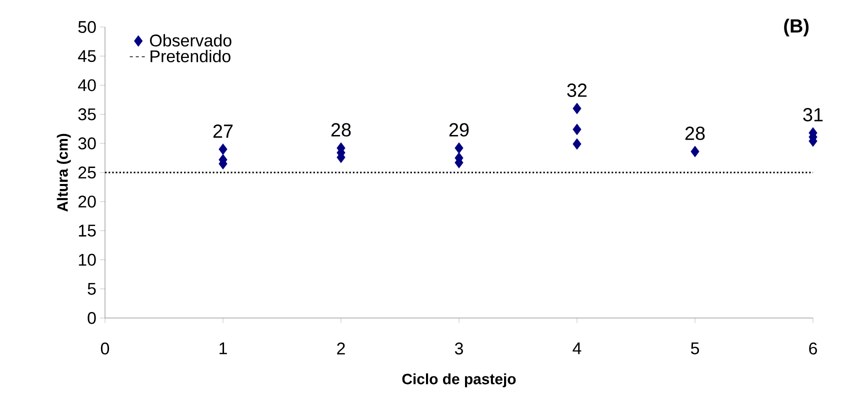 The height and width of the screenshot is (414, 848). Describe the element at coordinates (813, 348) in the screenshot. I see `x-tick-label: 6` at that location.